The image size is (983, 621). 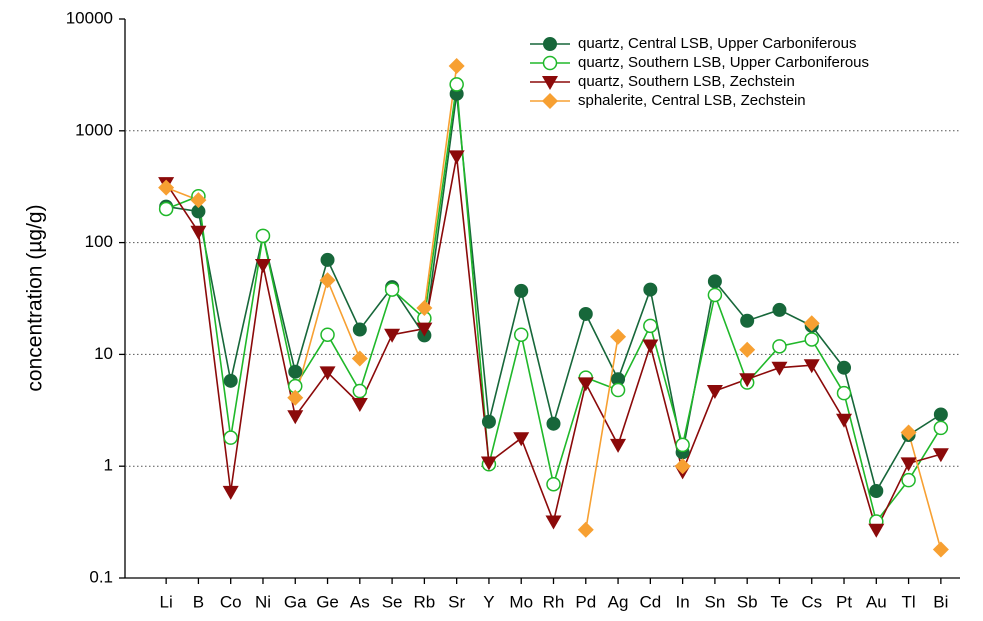 What do you see at coordinates (108, 465) in the screenshot?
I see `y-tick-label: 1` at bounding box center [108, 465].